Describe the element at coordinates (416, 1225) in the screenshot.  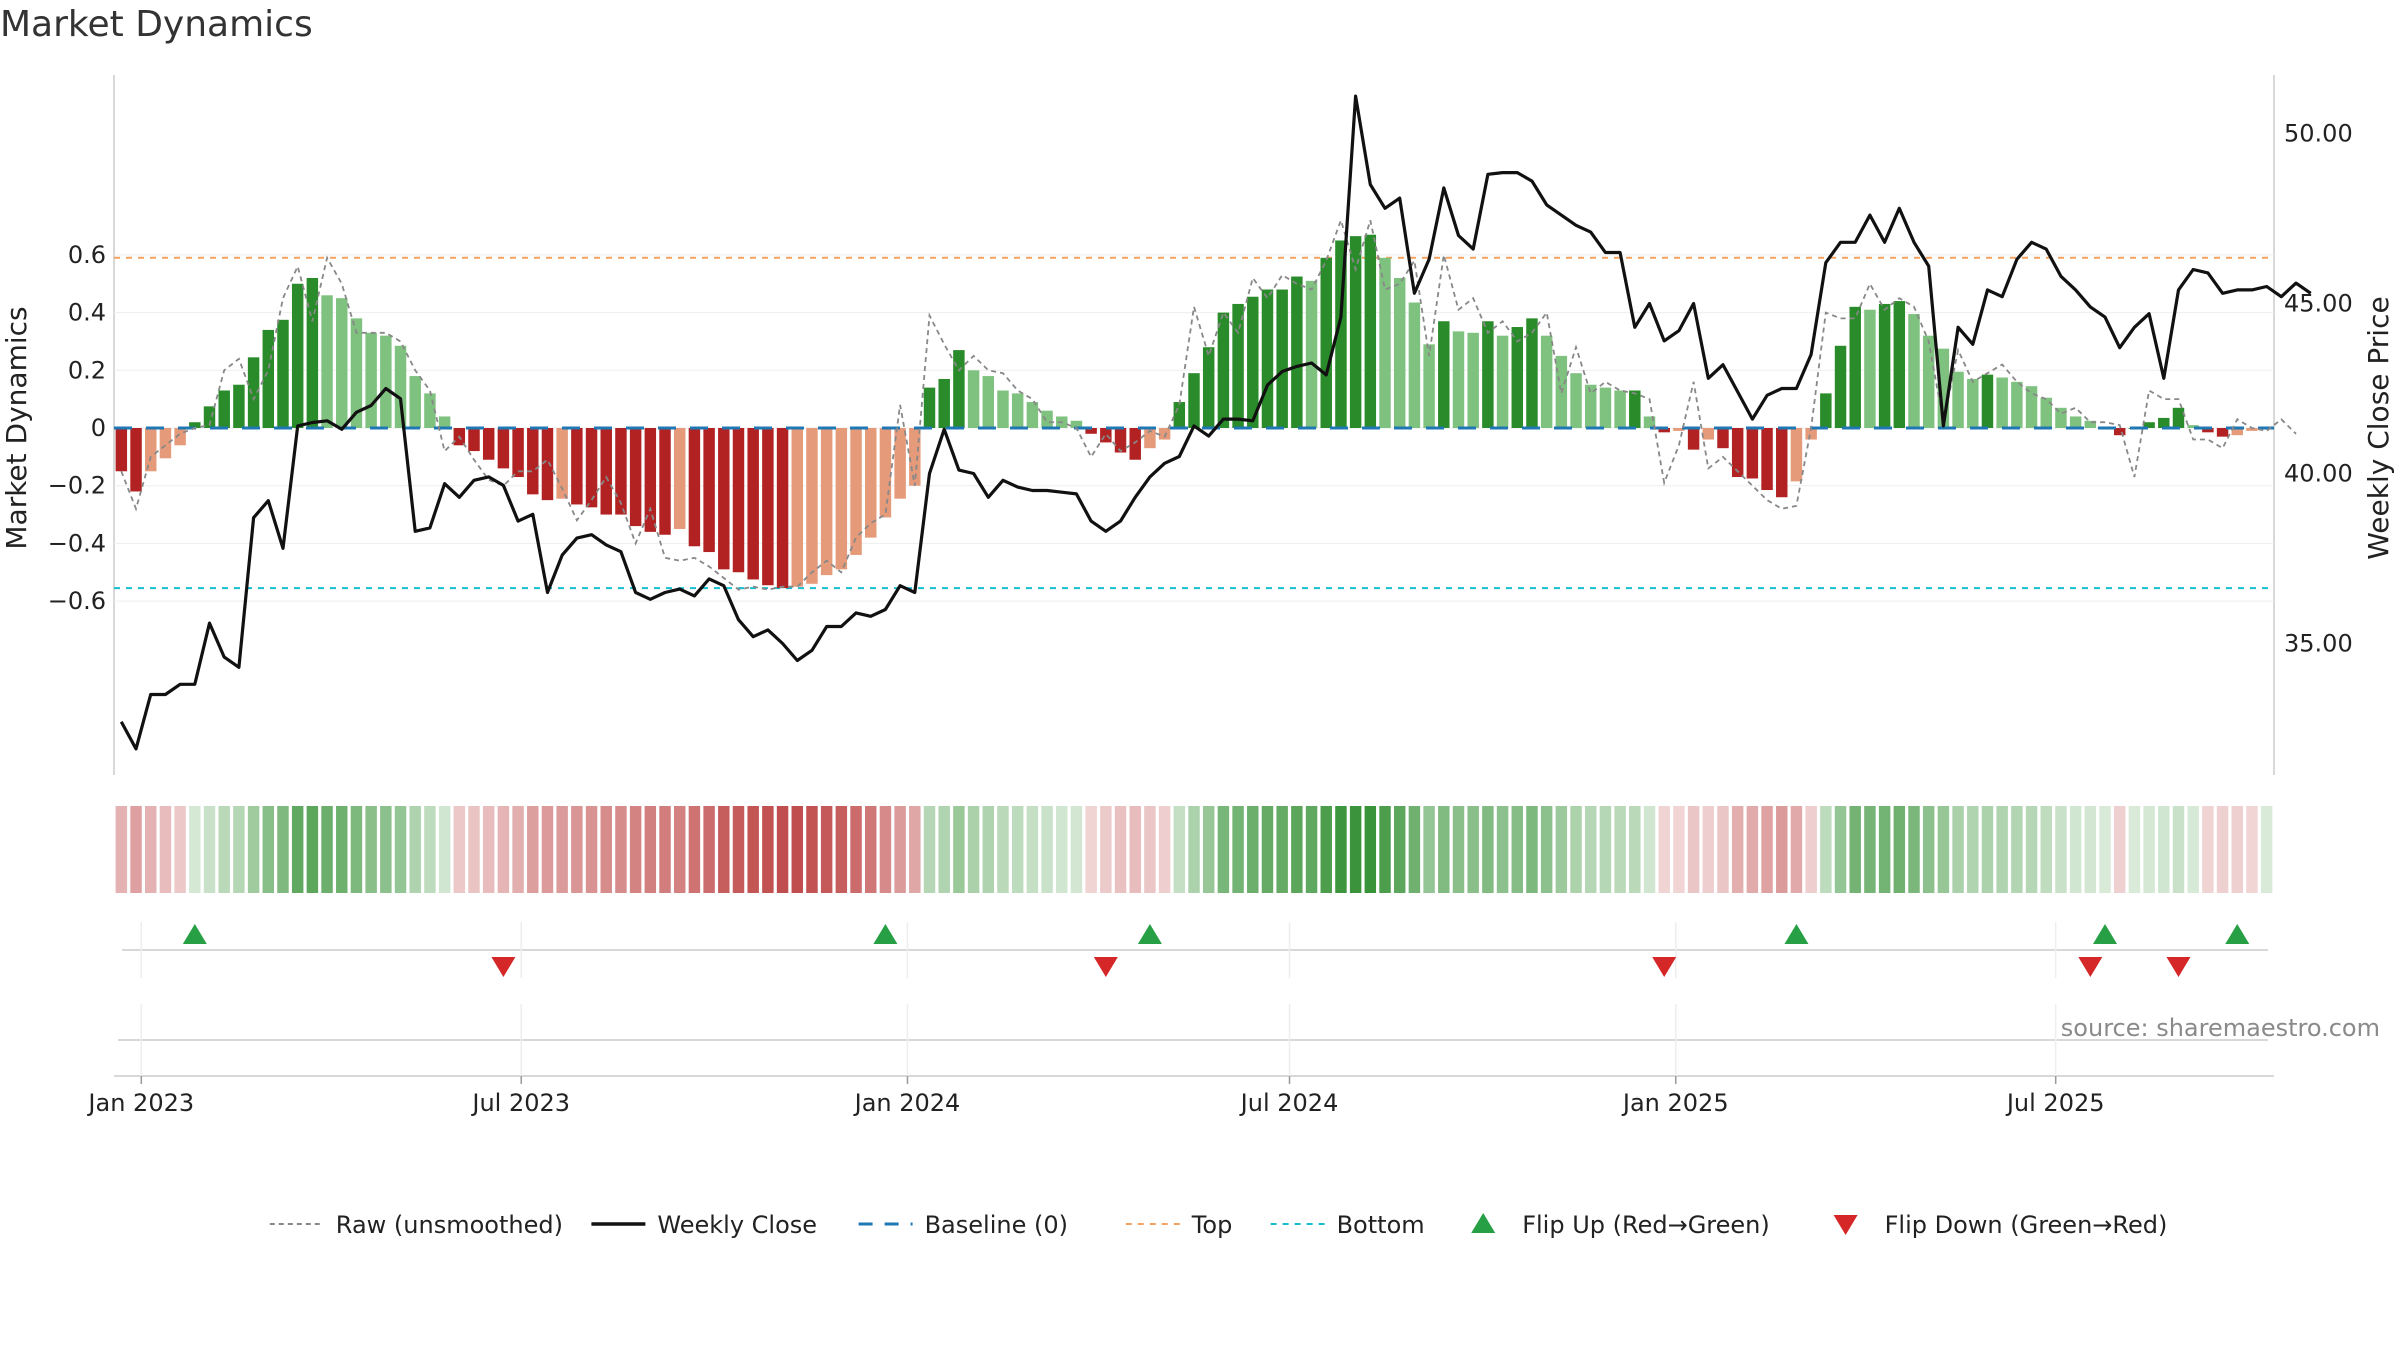
I see `legend-item-raw: Raw (unsmoothed)` at that location.